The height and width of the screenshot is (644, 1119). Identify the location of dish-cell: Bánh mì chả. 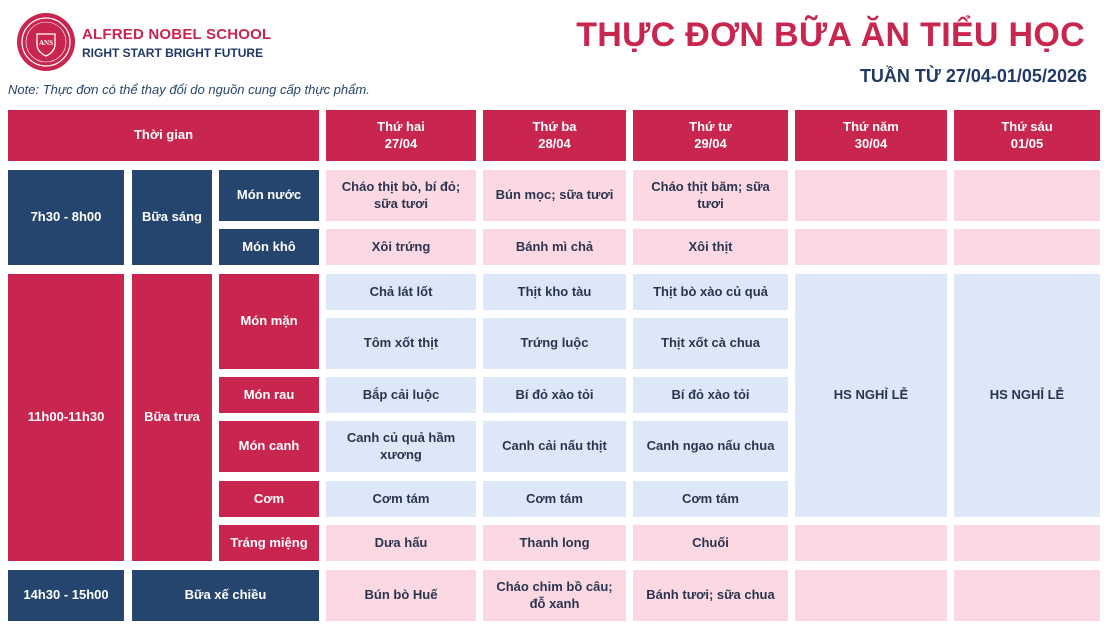
(554, 247).